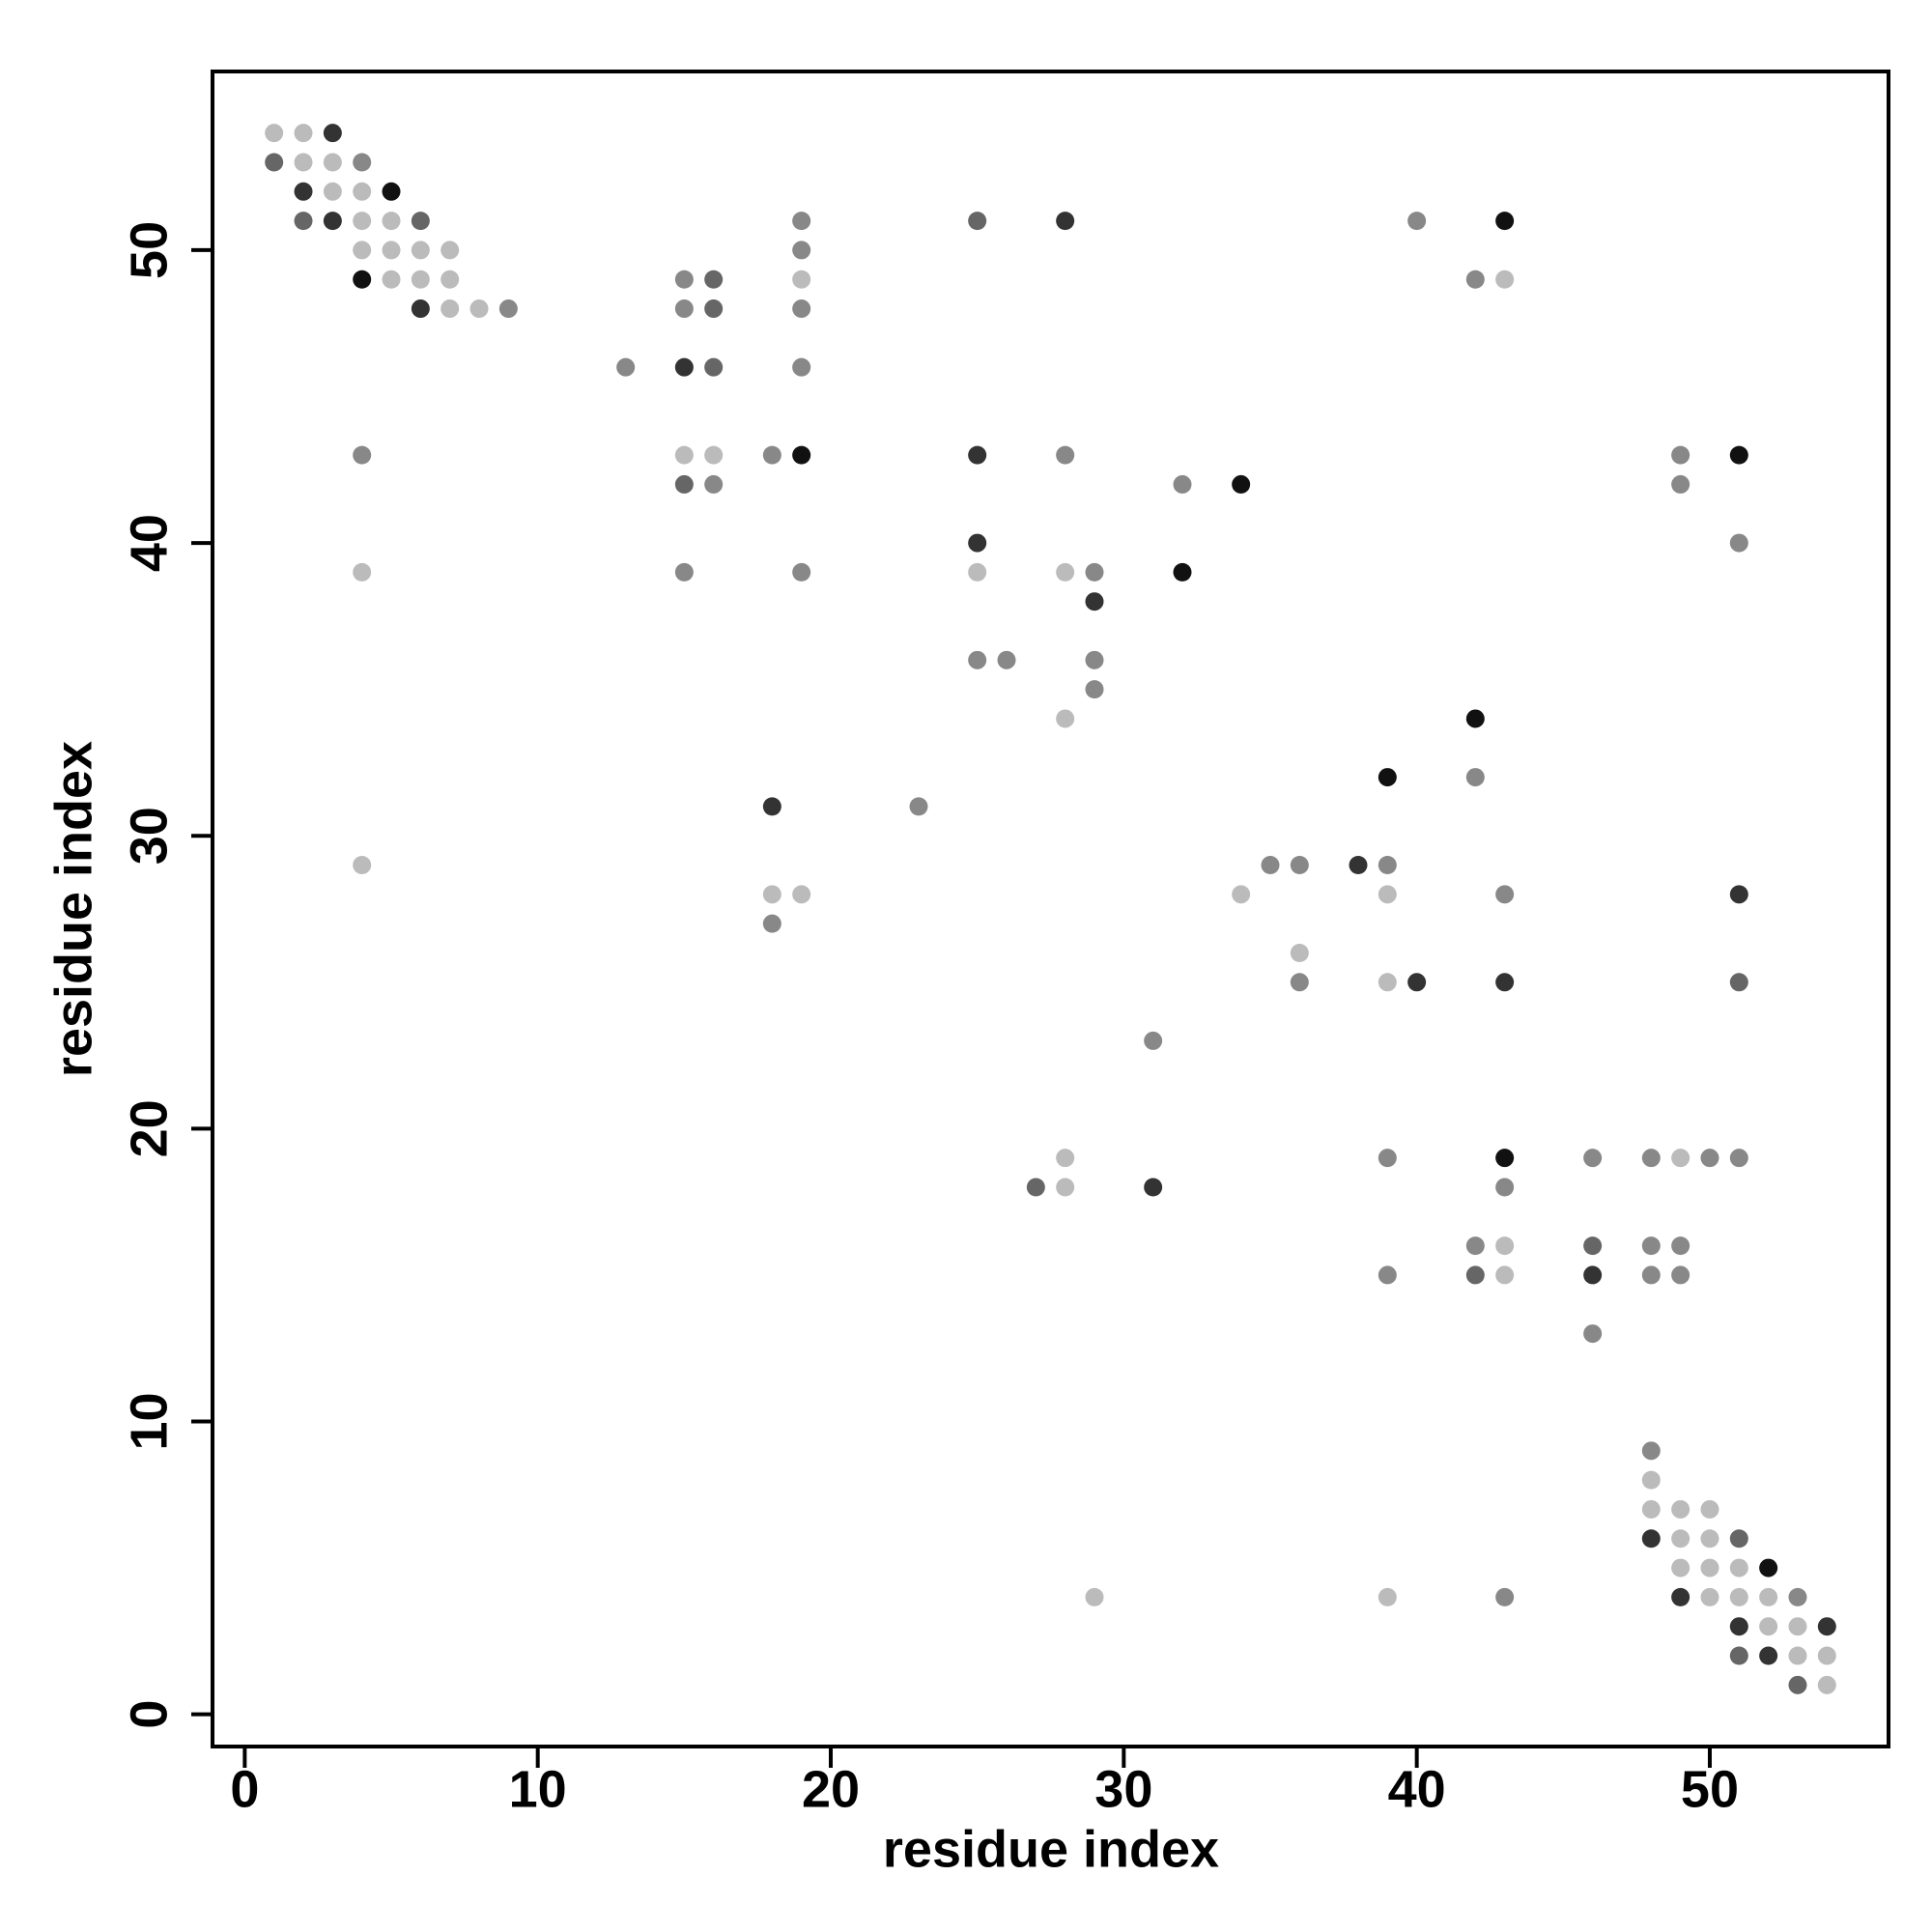  I want to click on y-tick-label: 10, so click(149, 1421).